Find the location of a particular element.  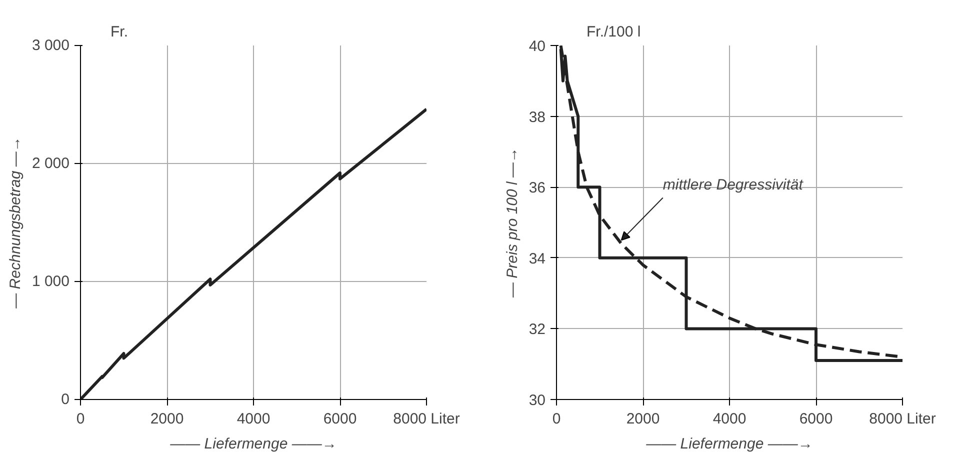

y-tick-label: 3 000 is located at coordinates (51, 45).